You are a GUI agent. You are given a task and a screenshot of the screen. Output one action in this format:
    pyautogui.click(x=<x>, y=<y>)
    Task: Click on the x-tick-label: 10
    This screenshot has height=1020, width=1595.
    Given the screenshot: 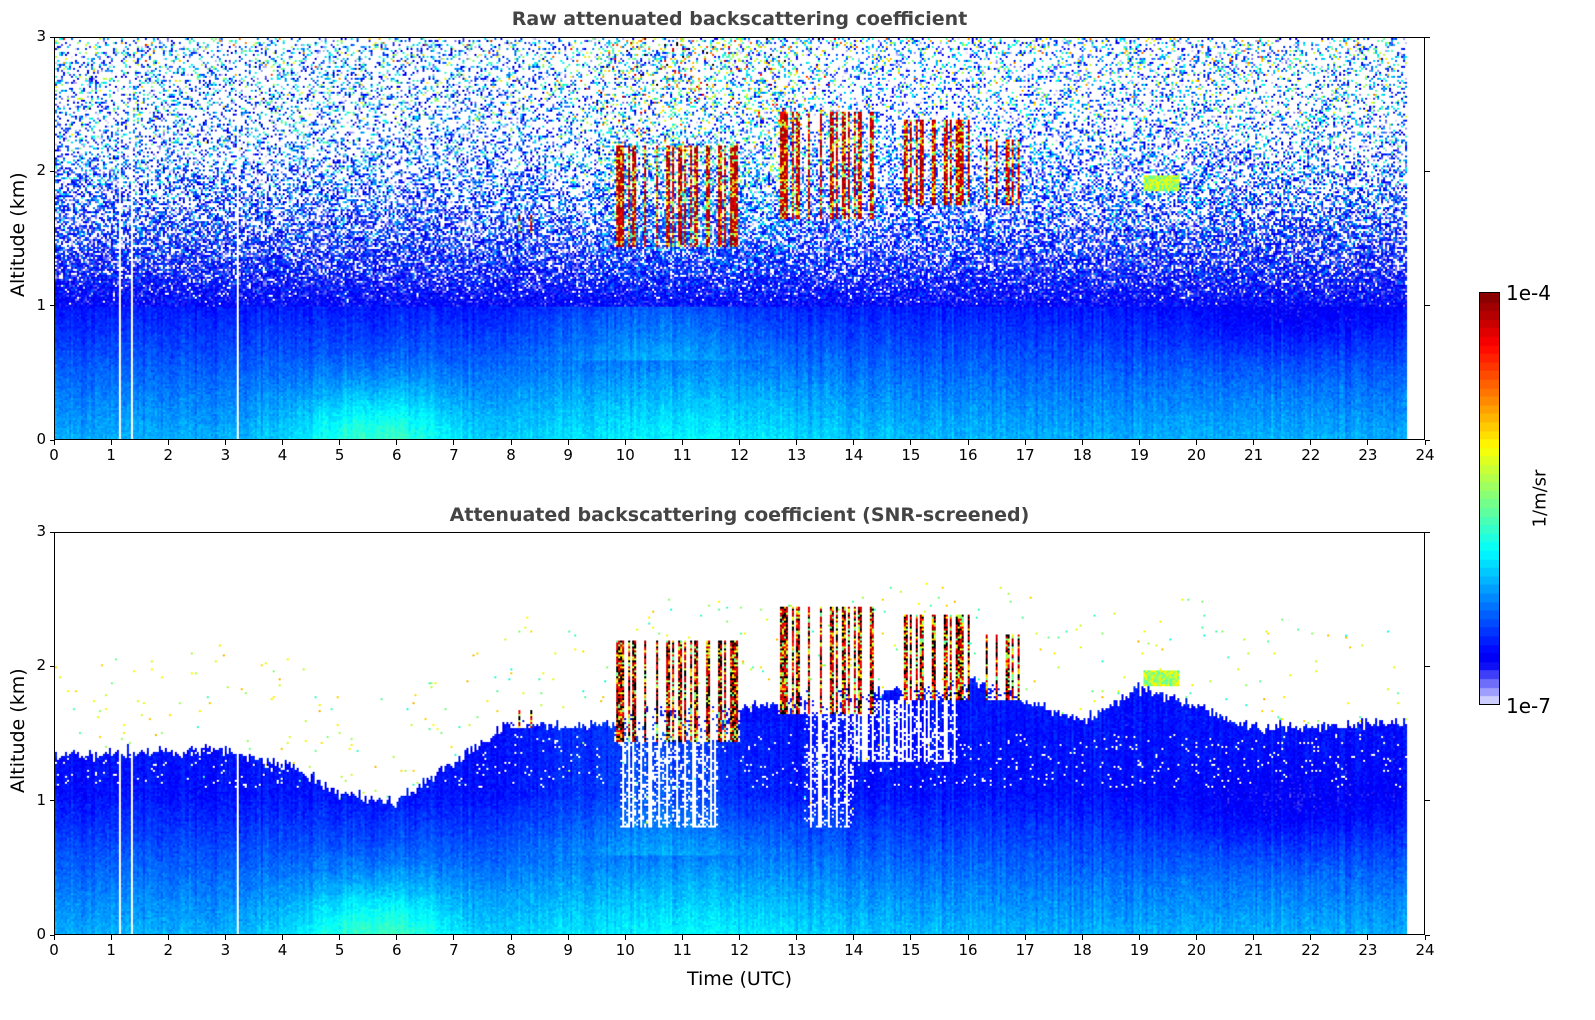 What is the action you would take?
    pyautogui.click(x=625, y=950)
    